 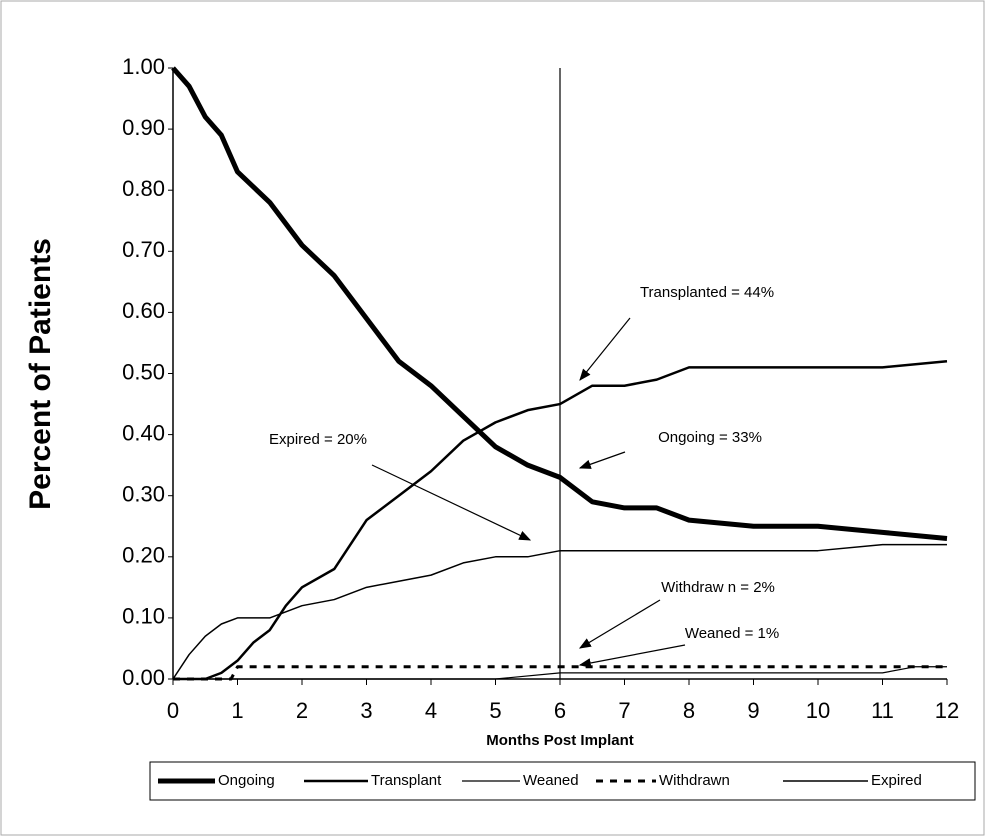 What do you see at coordinates (173, 710) in the screenshot?
I see `x-tick-label: 0` at bounding box center [173, 710].